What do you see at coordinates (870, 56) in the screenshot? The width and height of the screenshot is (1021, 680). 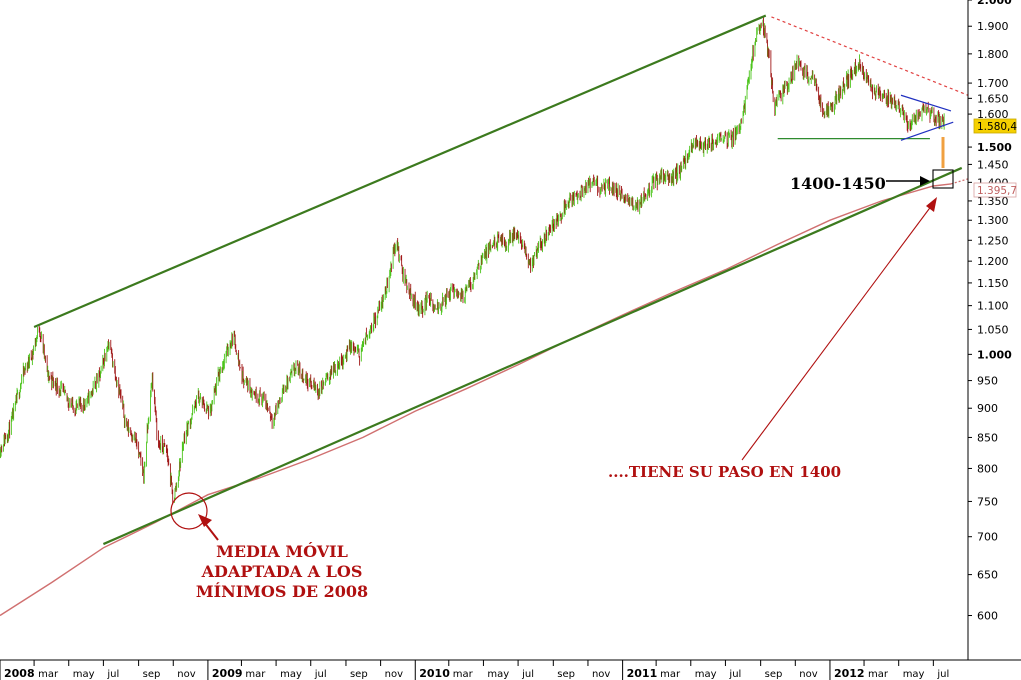 I see `resistance-dashed-line` at bounding box center [870, 56].